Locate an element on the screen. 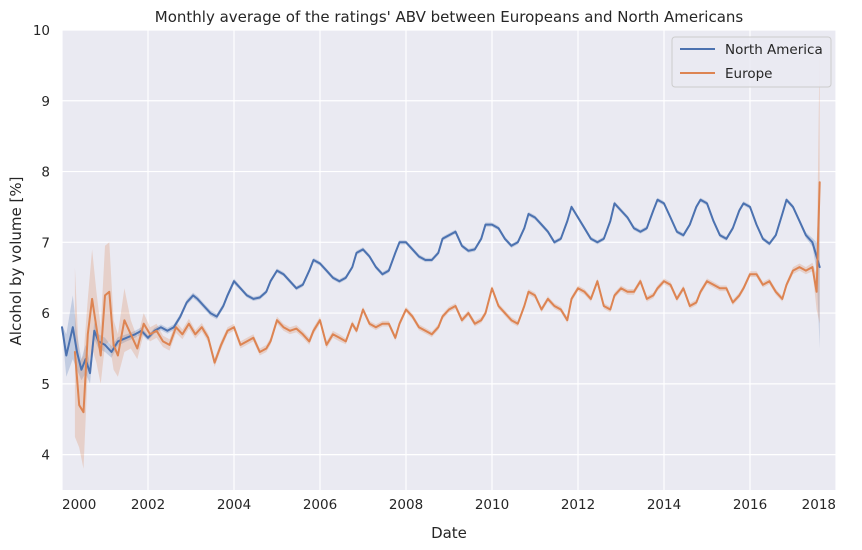 The width and height of the screenshot is (862, 550). x-tick-label: 2006 is located at coordinates (320, 505).